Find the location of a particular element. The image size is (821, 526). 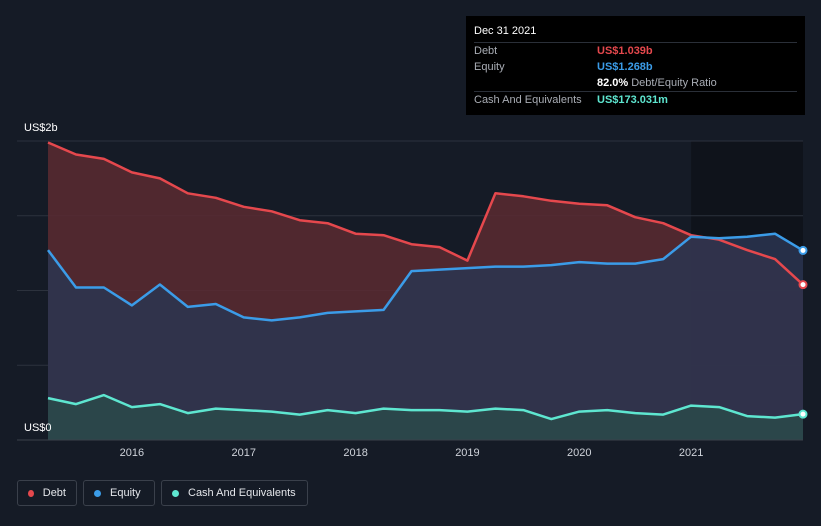

tooltip-debt-value: US$1.039b is located at coordinates (625, 51).